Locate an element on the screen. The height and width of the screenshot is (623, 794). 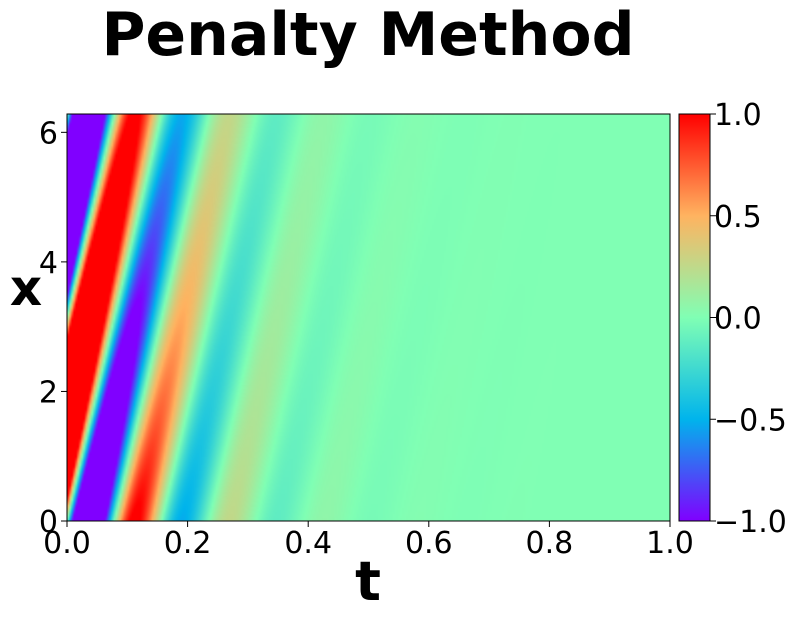
y-axis-ticks: 0 2 4 6 is located at coordinates (53, 328).